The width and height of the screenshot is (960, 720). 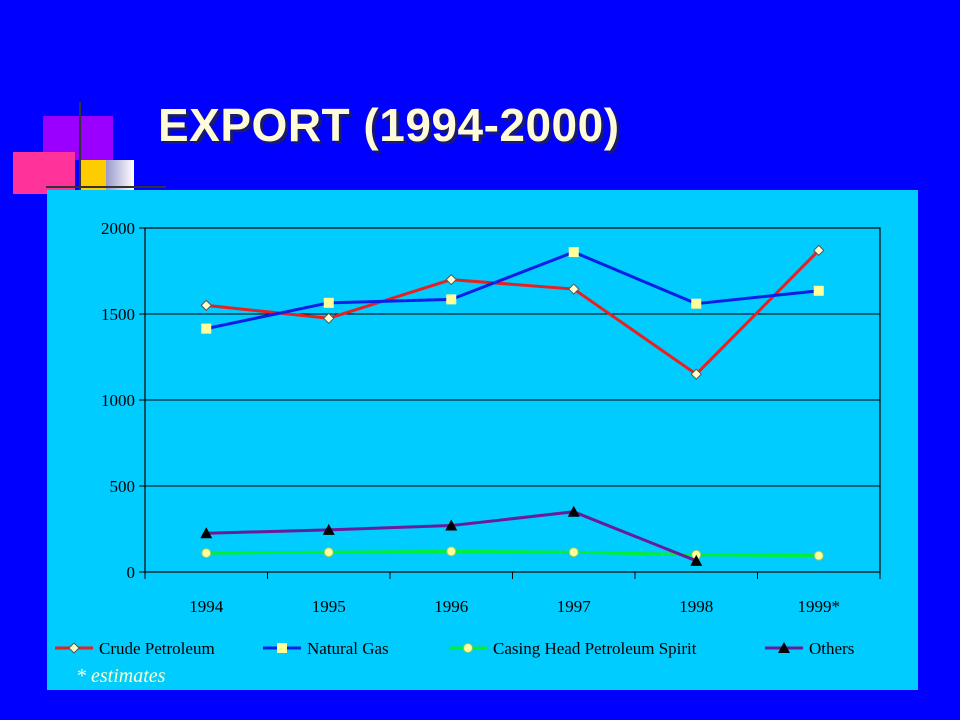 I want to click on series-line-natural-gas, so click(x=512, y=290).